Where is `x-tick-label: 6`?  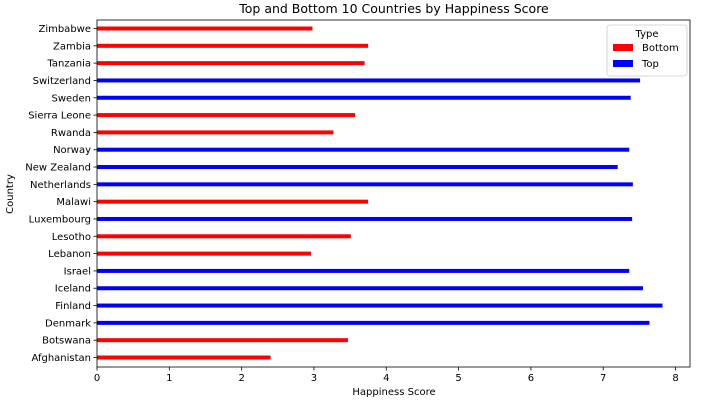
x-tick-label: 6 is located at coordinates (531, 378).